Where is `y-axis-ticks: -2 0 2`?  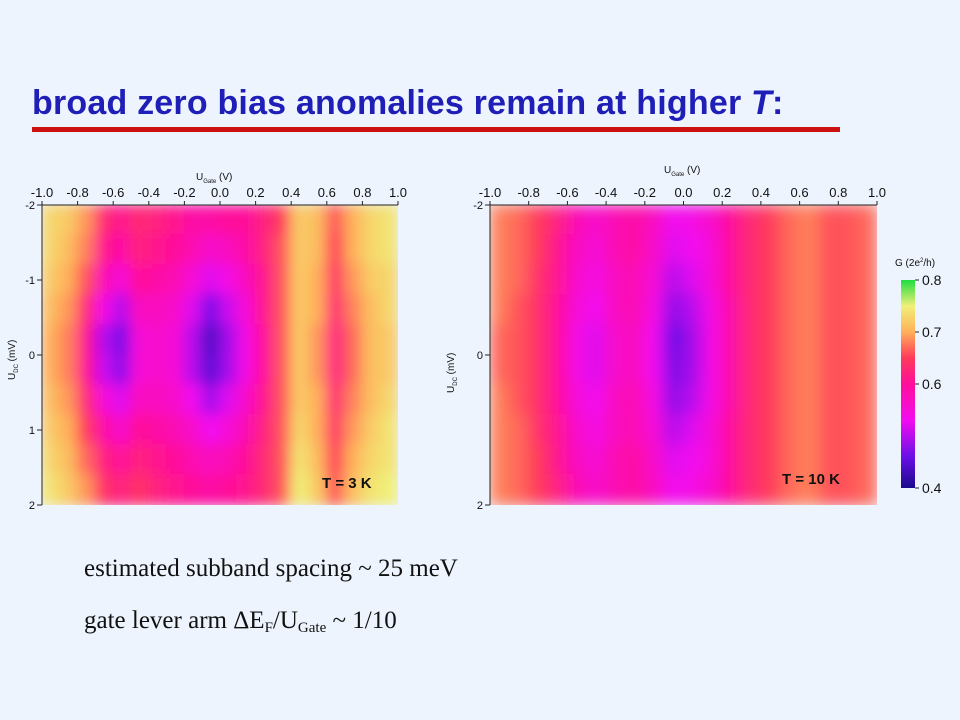
y-axis-ticks: -2 0 2 is located at coordinates (481, 356).